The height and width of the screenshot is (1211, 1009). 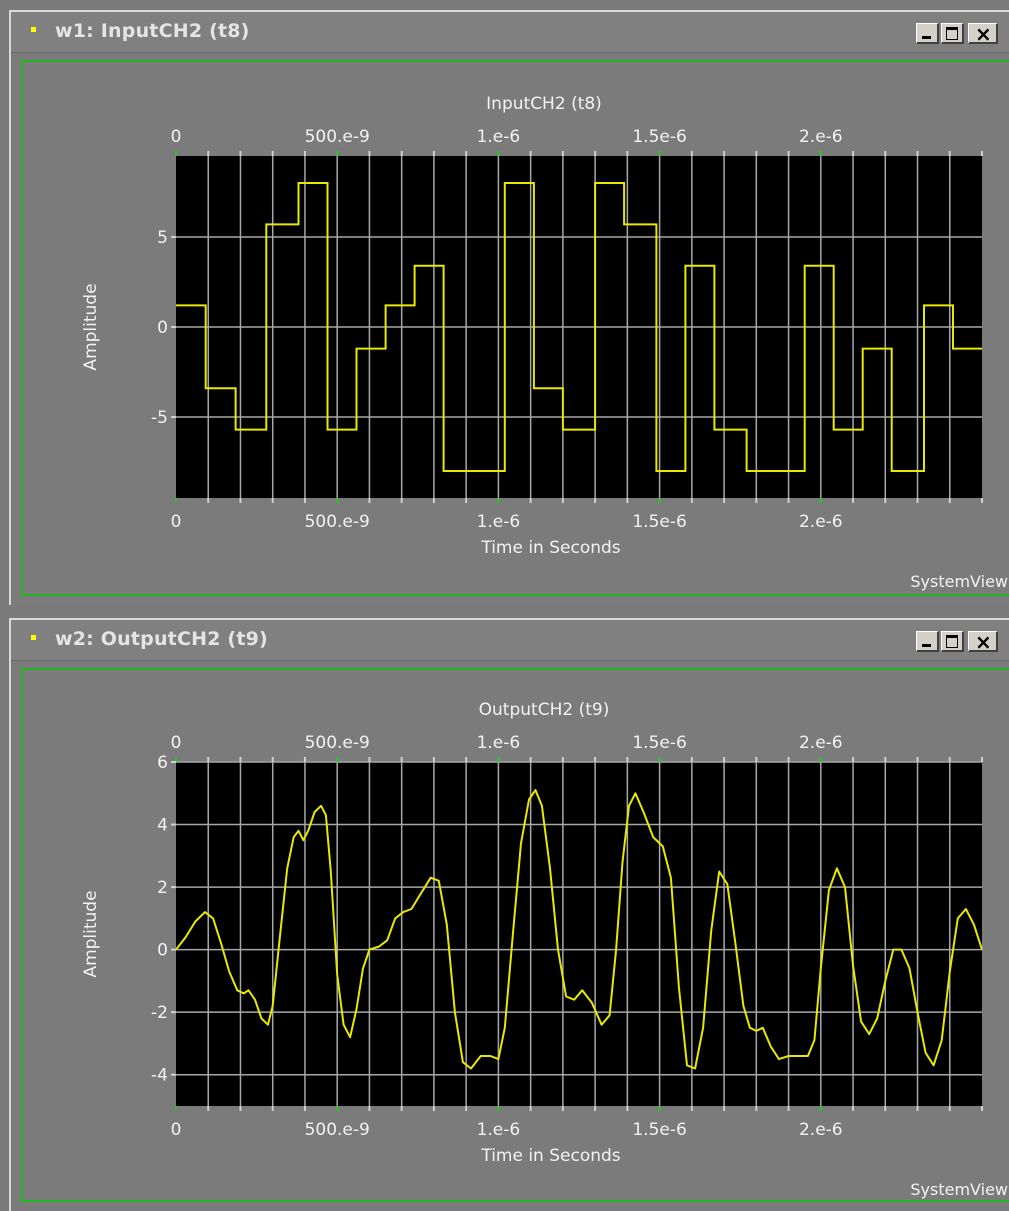 What do you see at coordinates (162, 826) in the screenshot?
I see `y-tick-label: 4` at bounding box center [162, 826].